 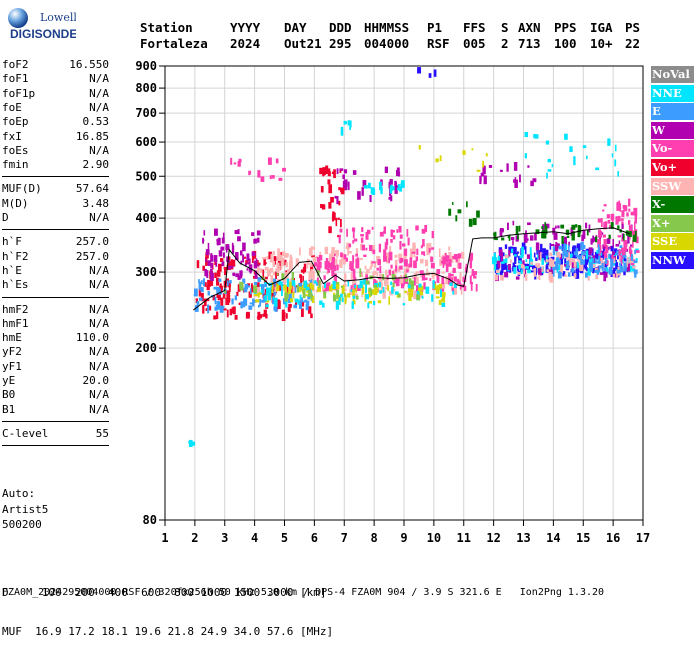 I want to click on param-label: foE, so click(x=12, y=107).